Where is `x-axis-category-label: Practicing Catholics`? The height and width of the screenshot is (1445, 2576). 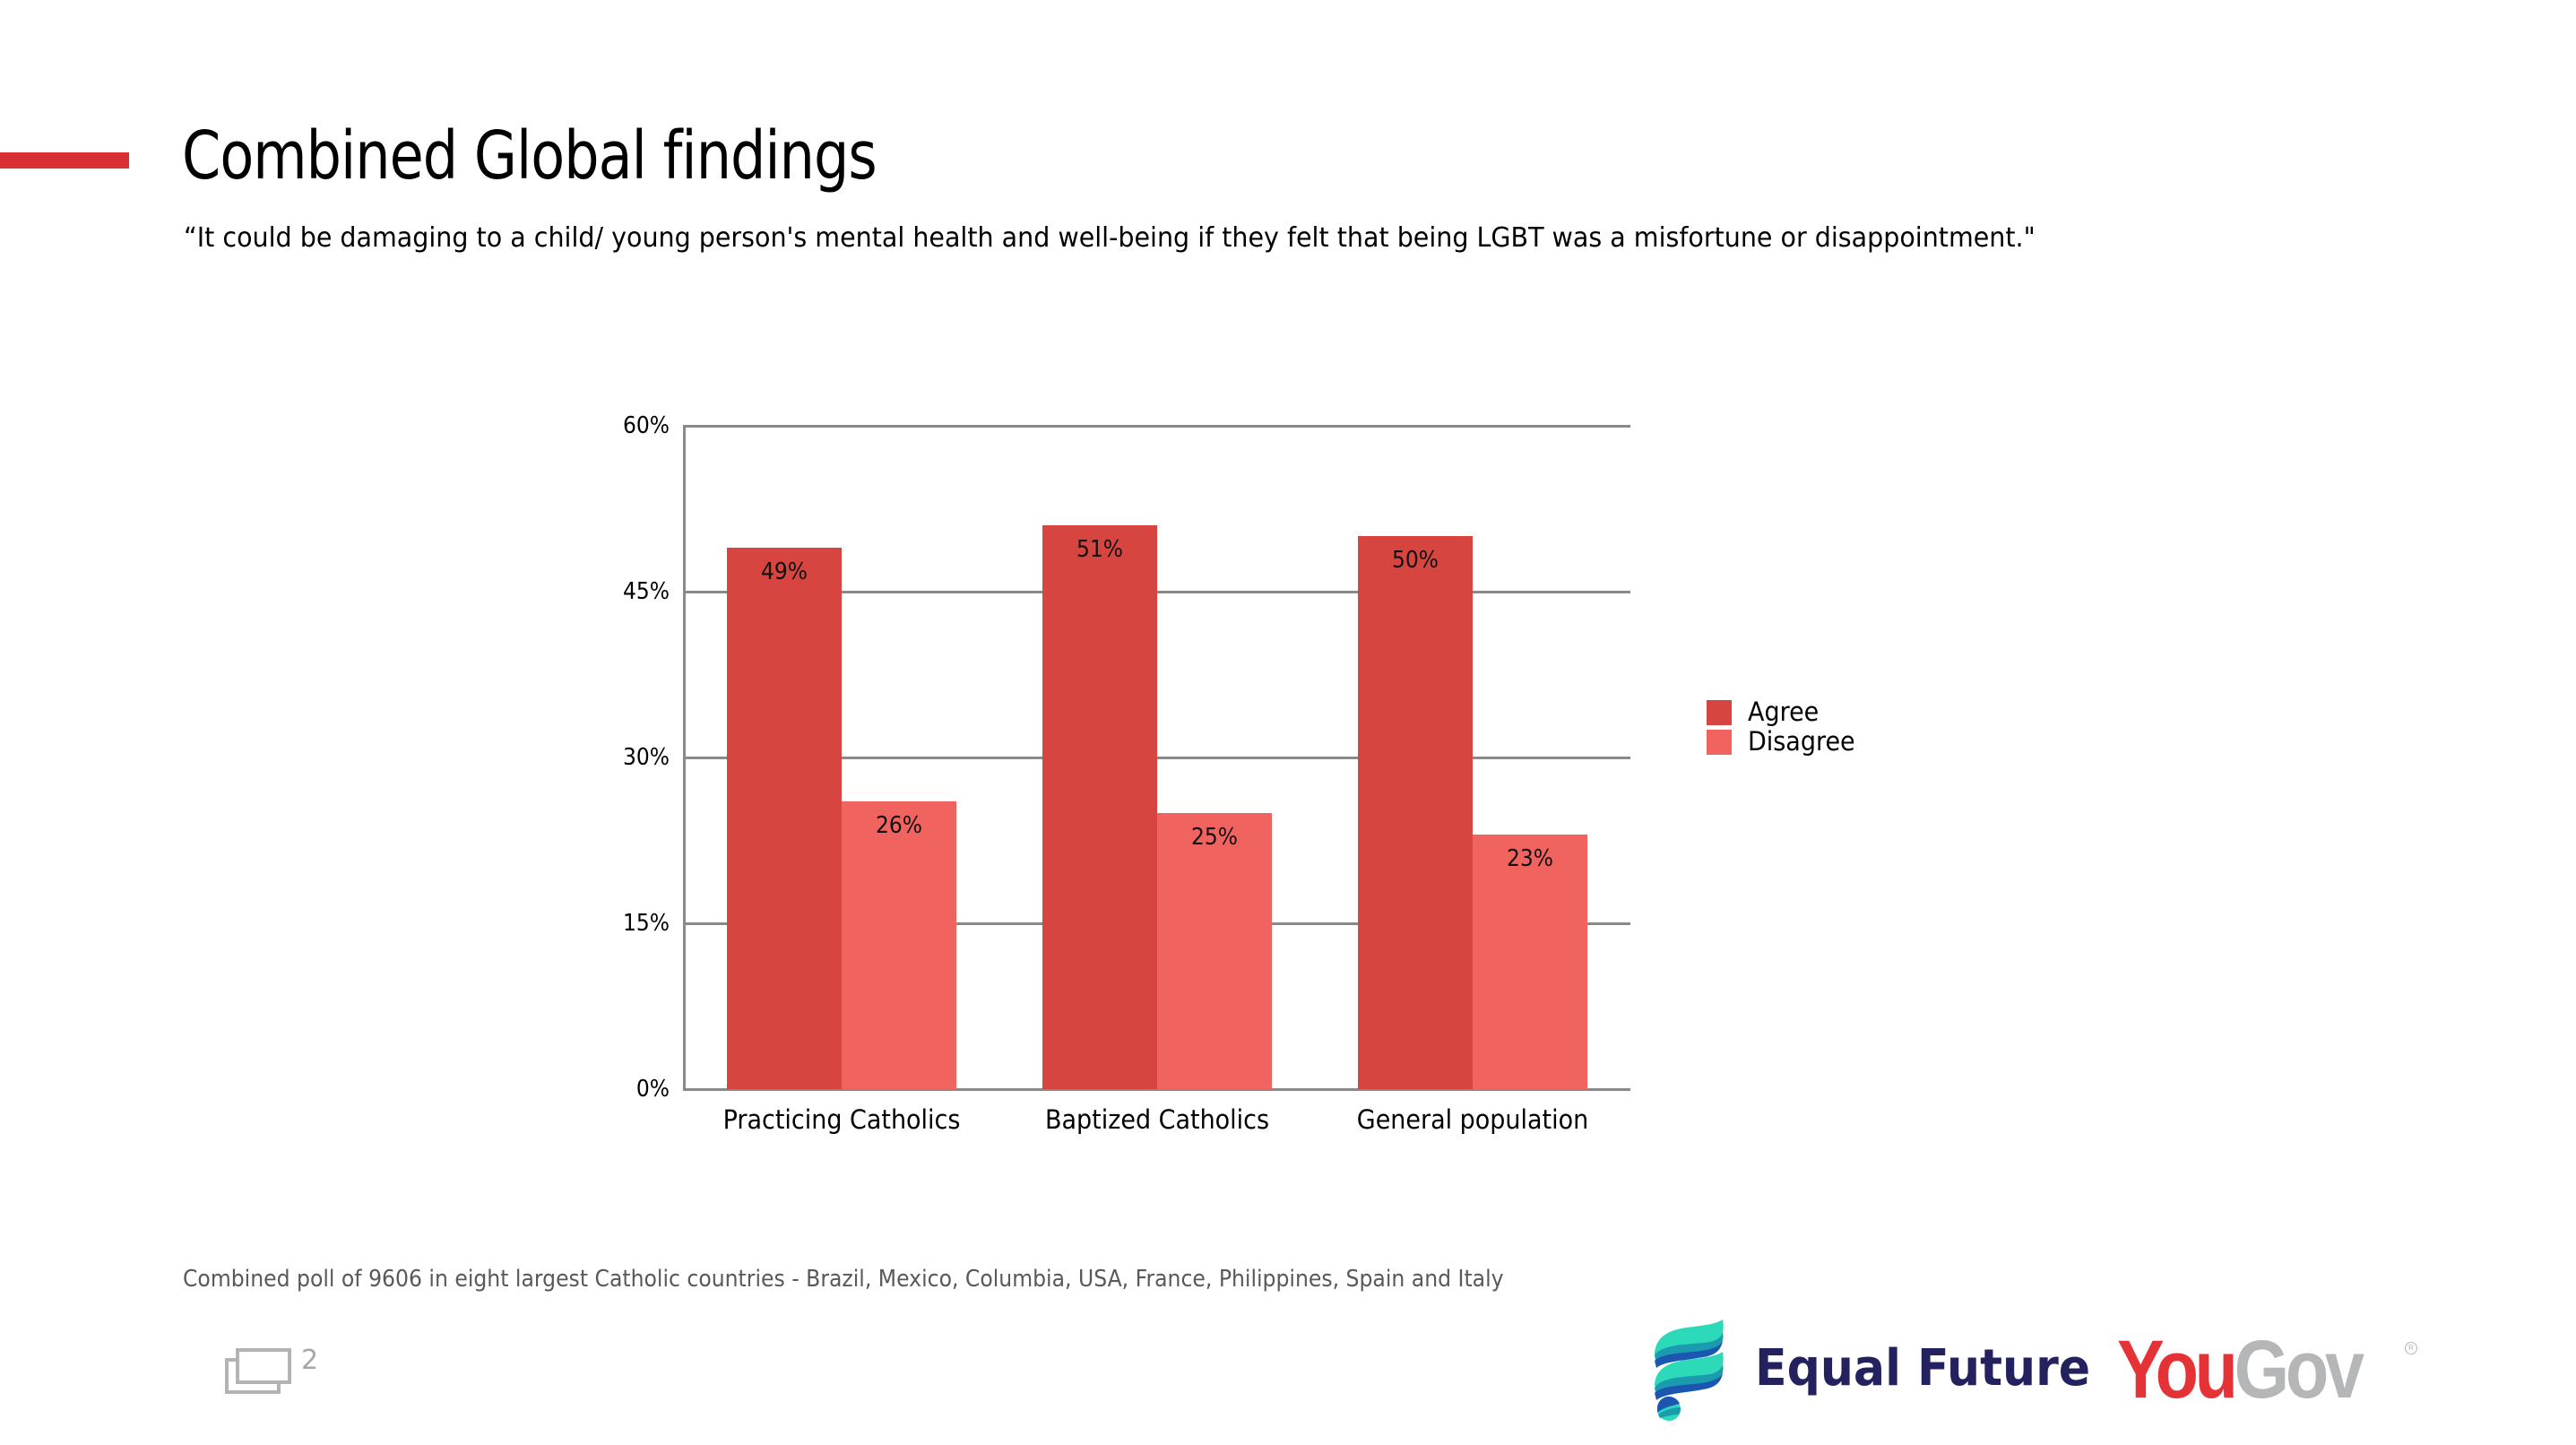
x-axis-category-label: Practicing Catholics is located at coordinates (841, 1119).